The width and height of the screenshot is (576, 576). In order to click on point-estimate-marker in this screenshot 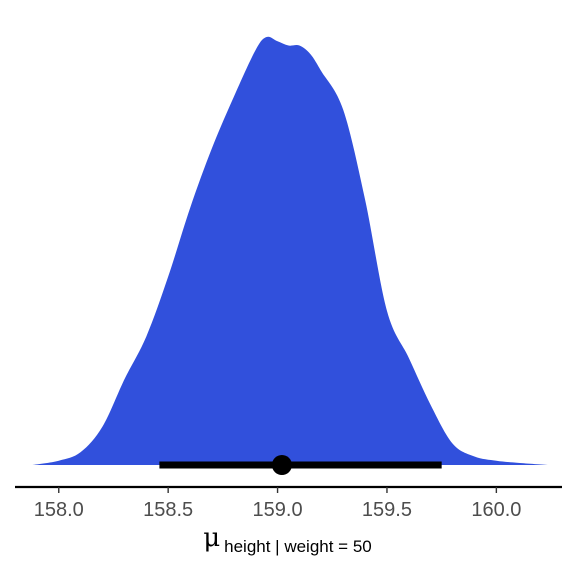, I will do `click(281, 465)`.